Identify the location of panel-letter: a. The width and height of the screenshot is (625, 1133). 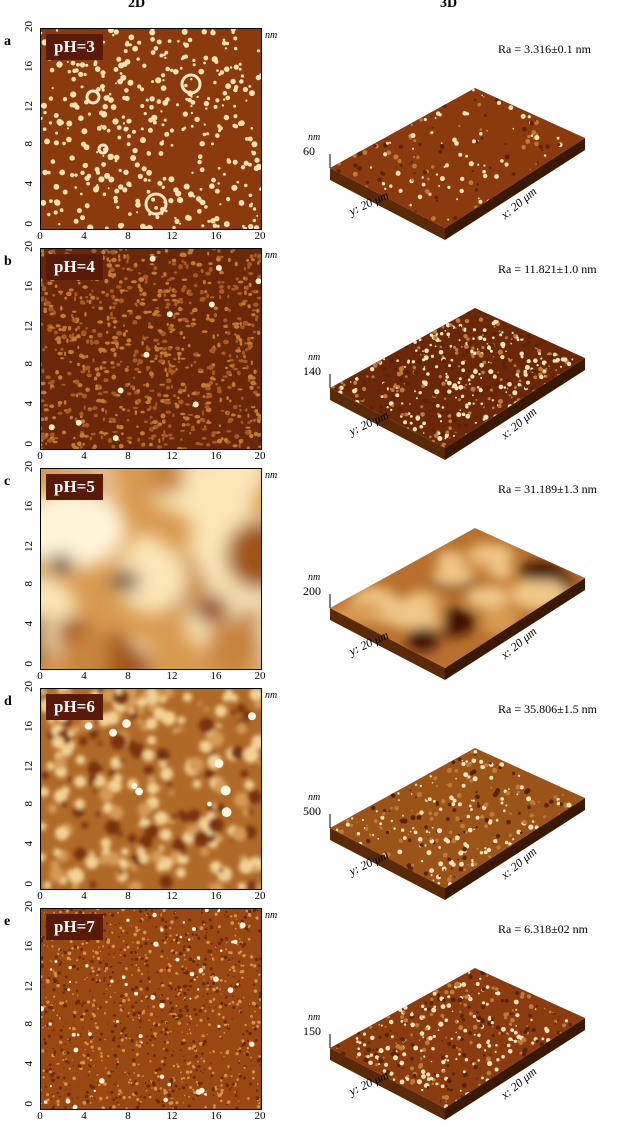
(7, 41).